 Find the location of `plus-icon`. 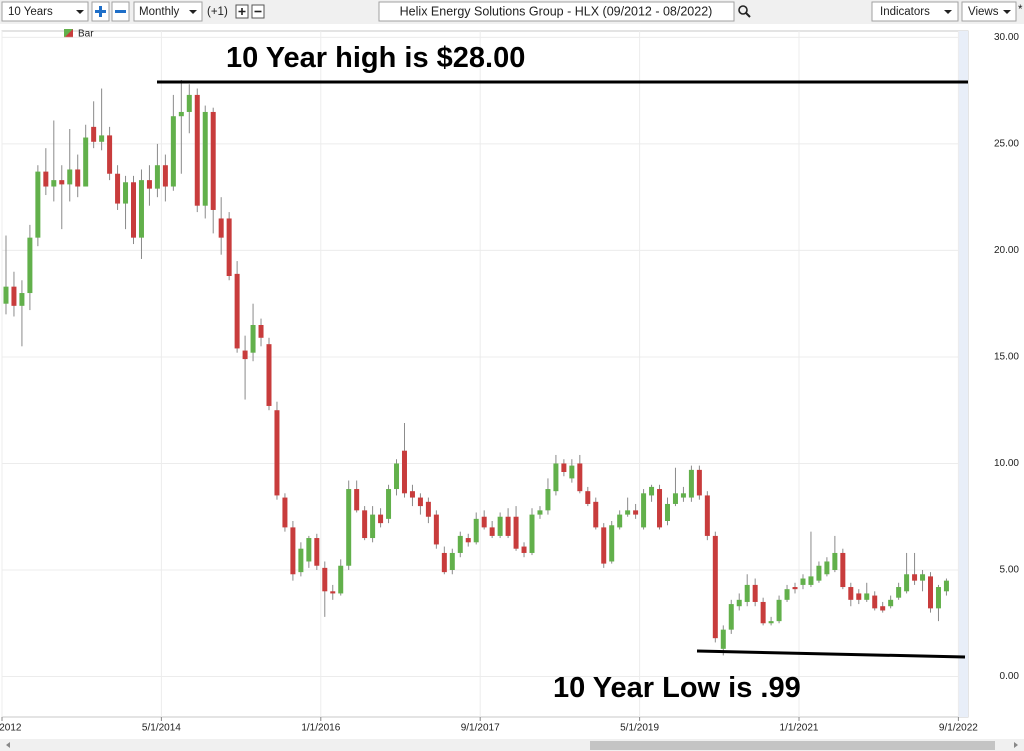

plus-icon is located at coordinates (100, 11).